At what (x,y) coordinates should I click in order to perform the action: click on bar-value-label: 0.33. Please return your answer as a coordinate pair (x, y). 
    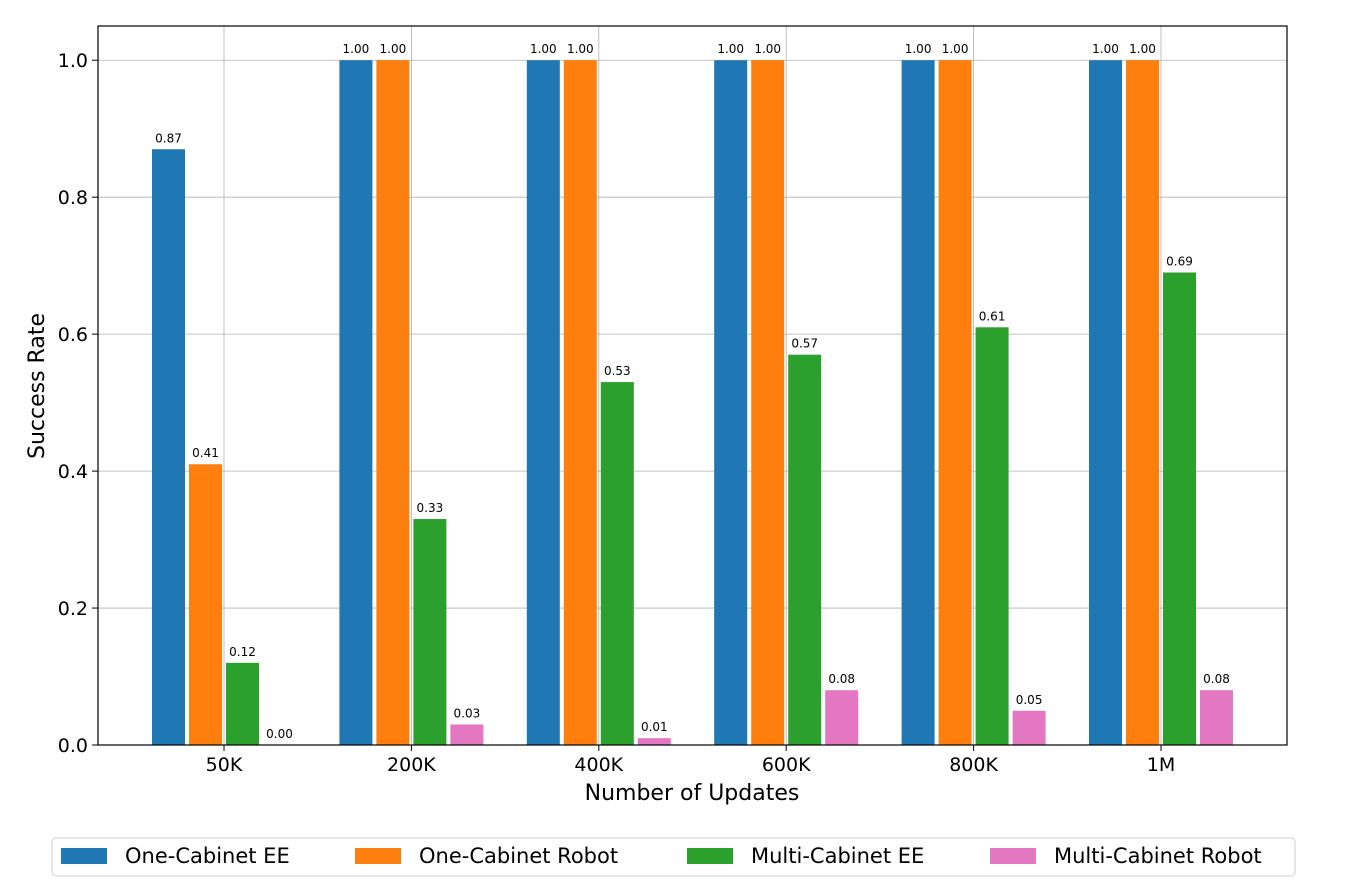
    Looking at the image, I should click on (430, 508).